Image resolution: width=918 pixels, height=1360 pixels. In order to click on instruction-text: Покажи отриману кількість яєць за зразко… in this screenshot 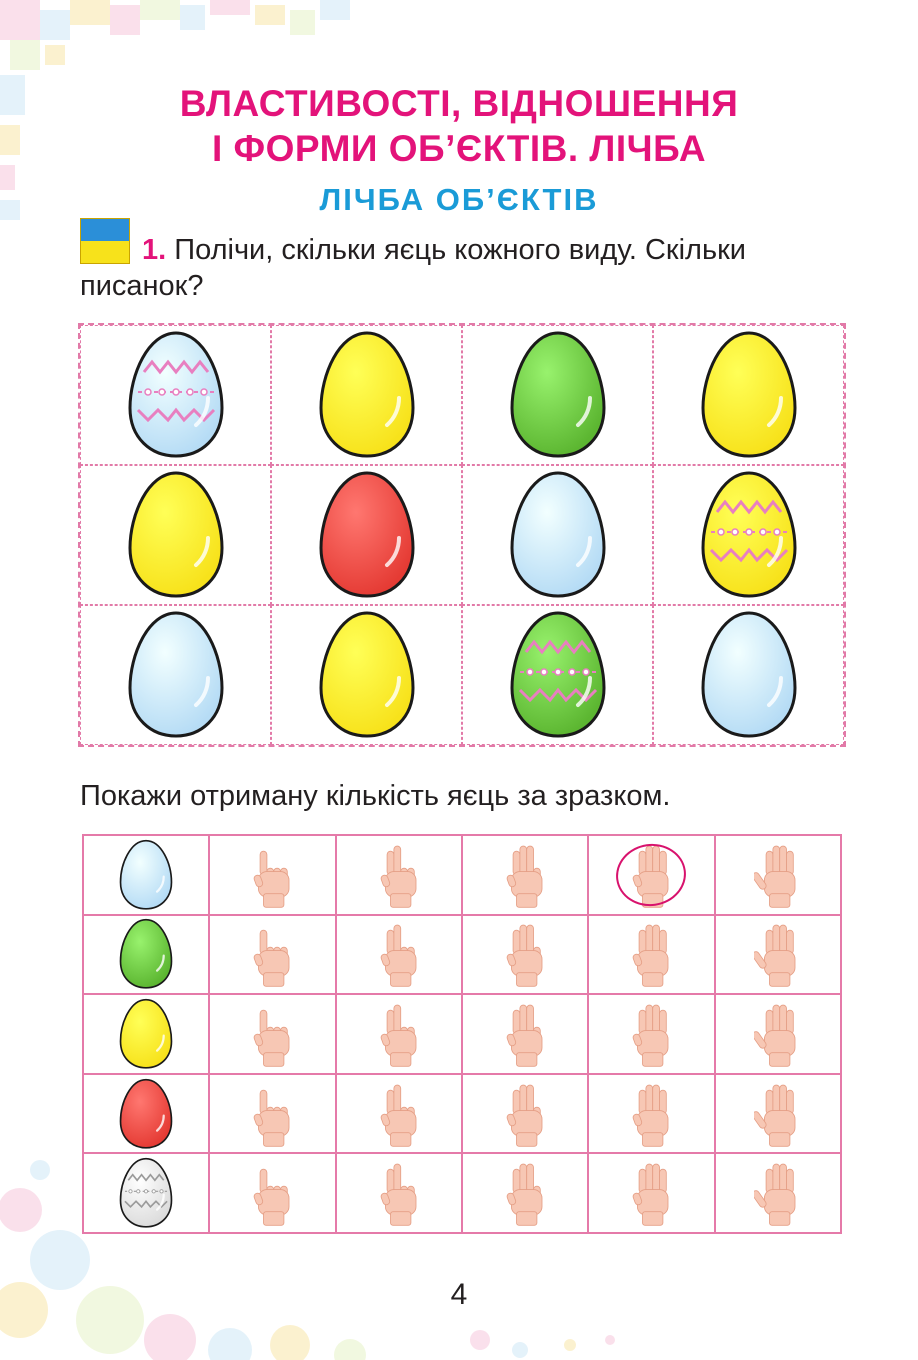, I will do `click(375, 796)`.